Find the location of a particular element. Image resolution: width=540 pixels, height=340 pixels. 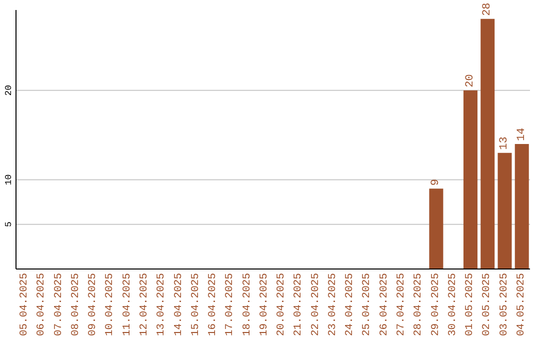

x-tick-label: 05.04.2025 is located at coordinates (24, 304).